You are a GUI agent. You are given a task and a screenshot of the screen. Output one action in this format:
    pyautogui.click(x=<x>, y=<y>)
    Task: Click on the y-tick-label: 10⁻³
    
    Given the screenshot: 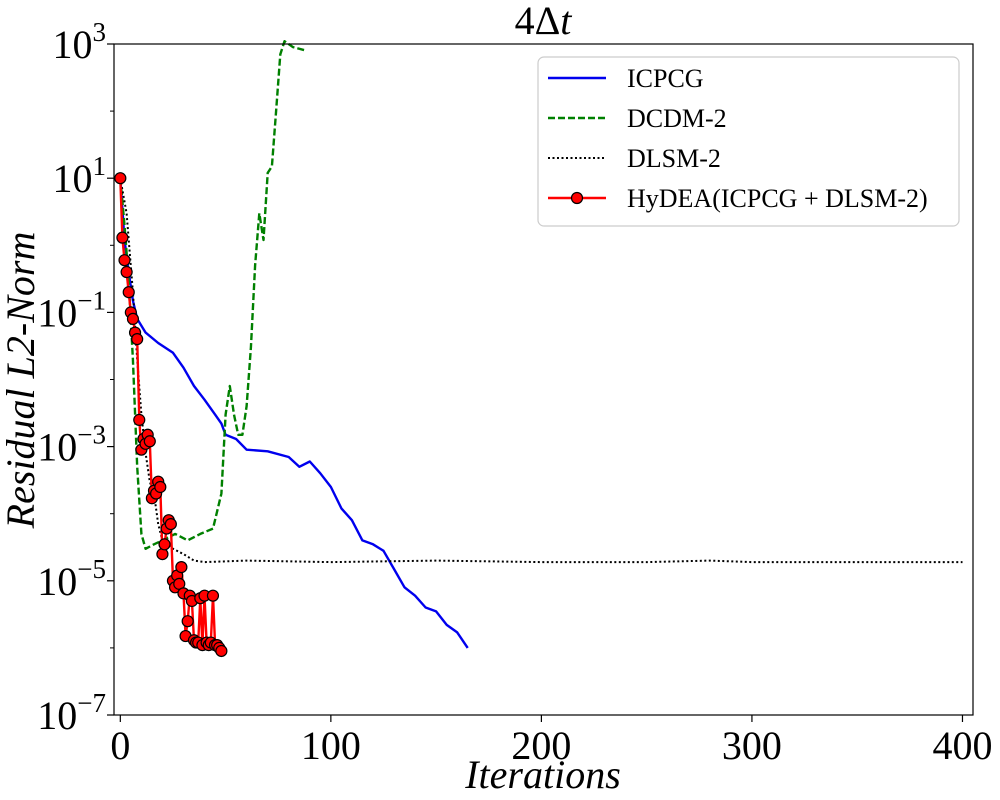 What is the action you would take?
    pyautogui.click(x=71, y=445)
    